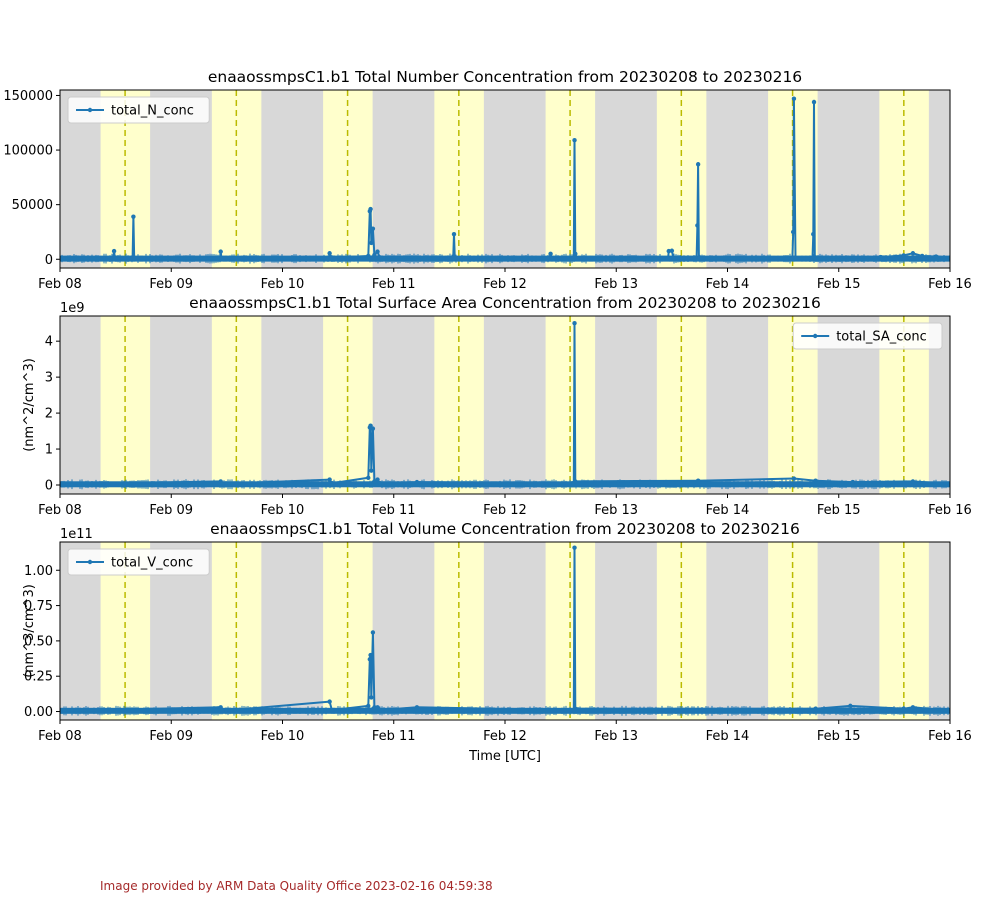  What do you see at coordinates (60, 510) in the screenshot?
I see `x-tick-label: Feb 08` at bounding box center [60, 510].